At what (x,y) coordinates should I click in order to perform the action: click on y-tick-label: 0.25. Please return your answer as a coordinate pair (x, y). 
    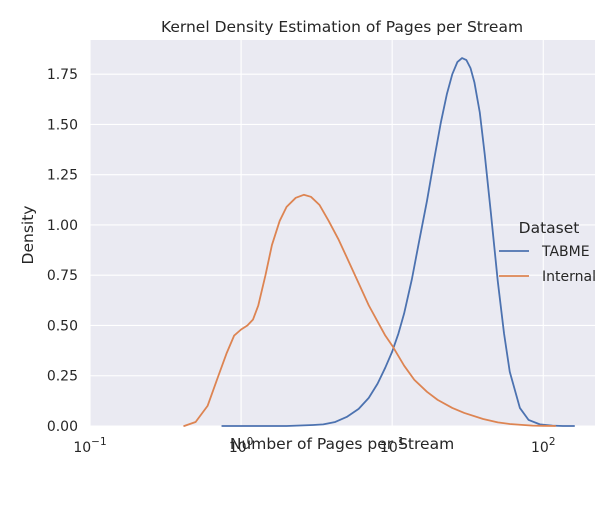
    Looking at the image, I should click on (62, 377).